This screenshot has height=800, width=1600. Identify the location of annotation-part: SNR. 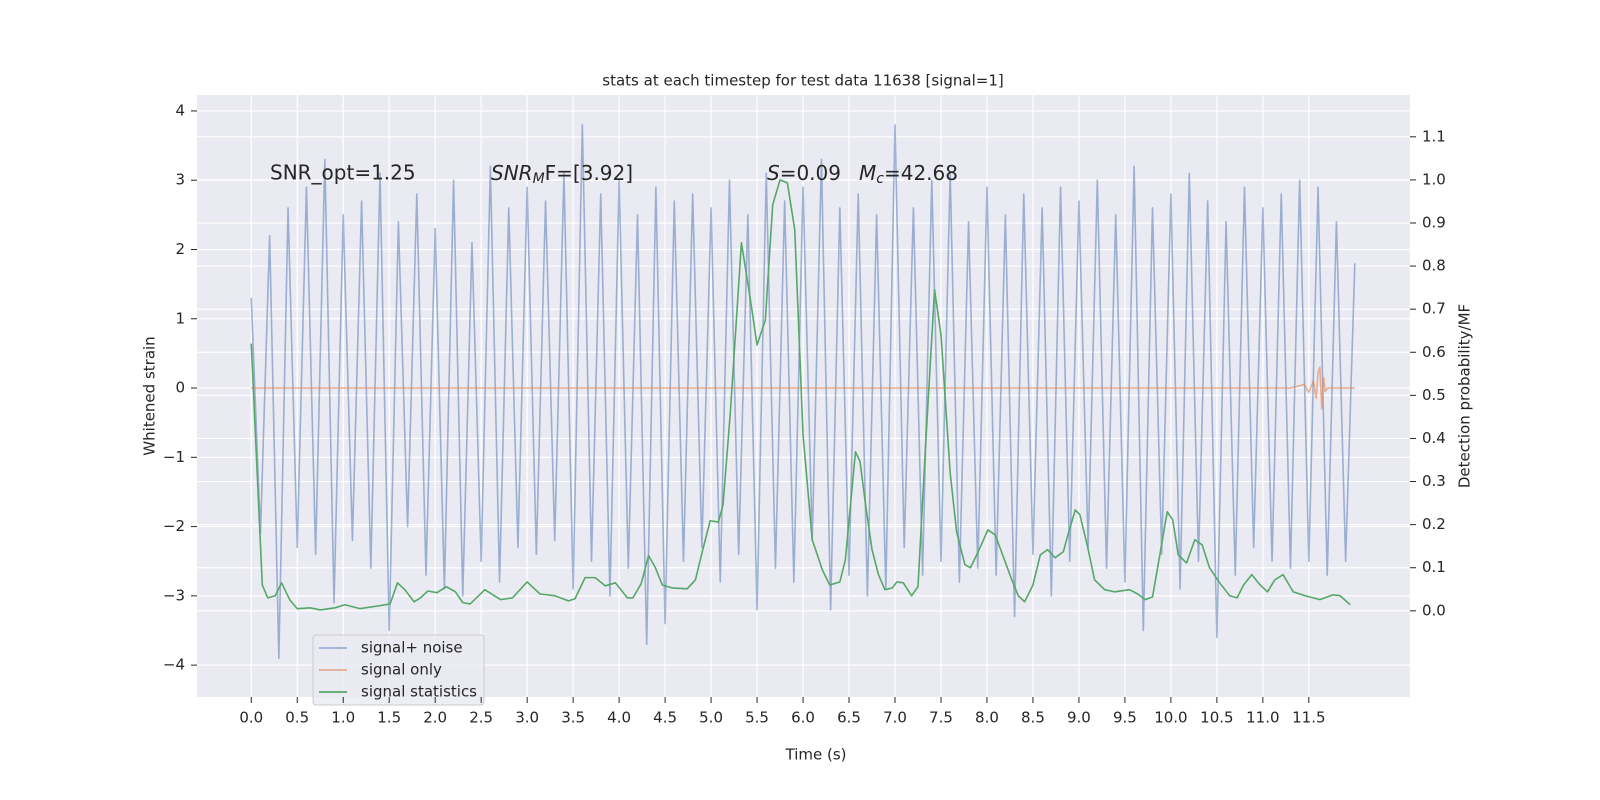
(512, 173).